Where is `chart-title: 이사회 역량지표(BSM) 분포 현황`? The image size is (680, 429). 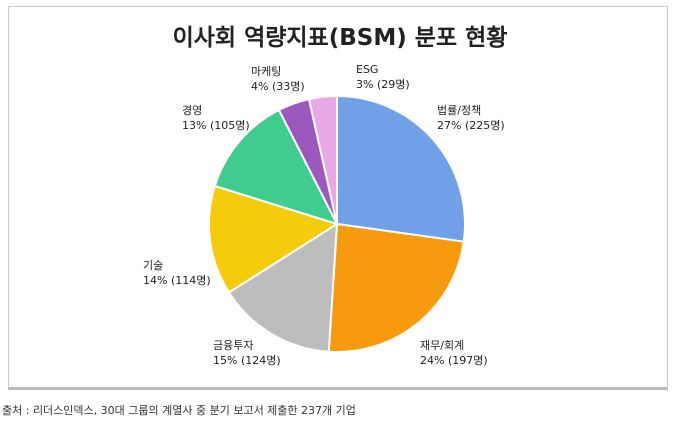 chart-title: 이사회 역량지표(BSM) 분포 현황 is located at coordinates (340, 38).